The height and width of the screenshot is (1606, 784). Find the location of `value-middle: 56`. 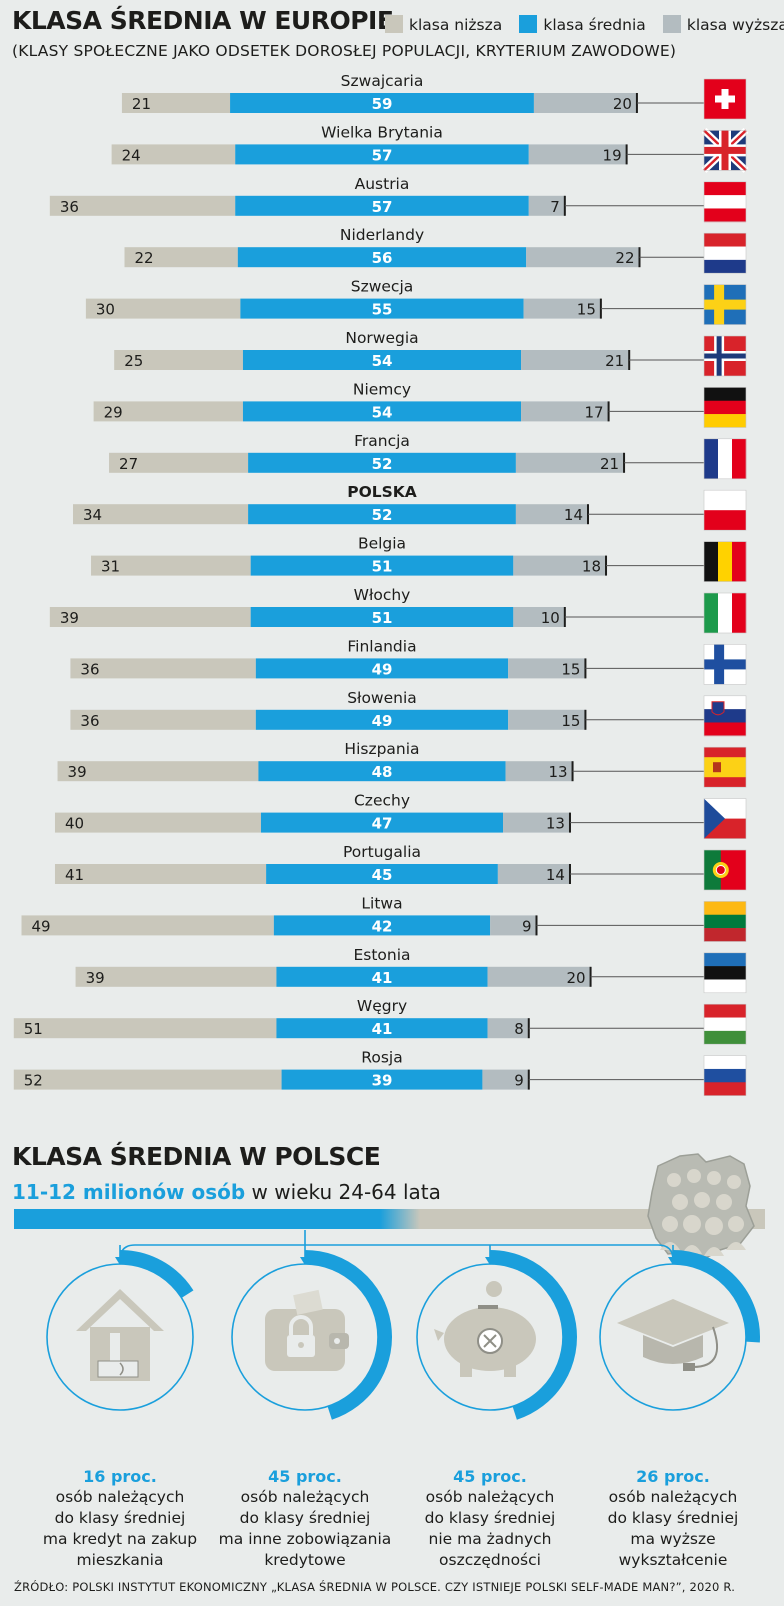

value-middle: 56 is located at coordinates (382, 258).